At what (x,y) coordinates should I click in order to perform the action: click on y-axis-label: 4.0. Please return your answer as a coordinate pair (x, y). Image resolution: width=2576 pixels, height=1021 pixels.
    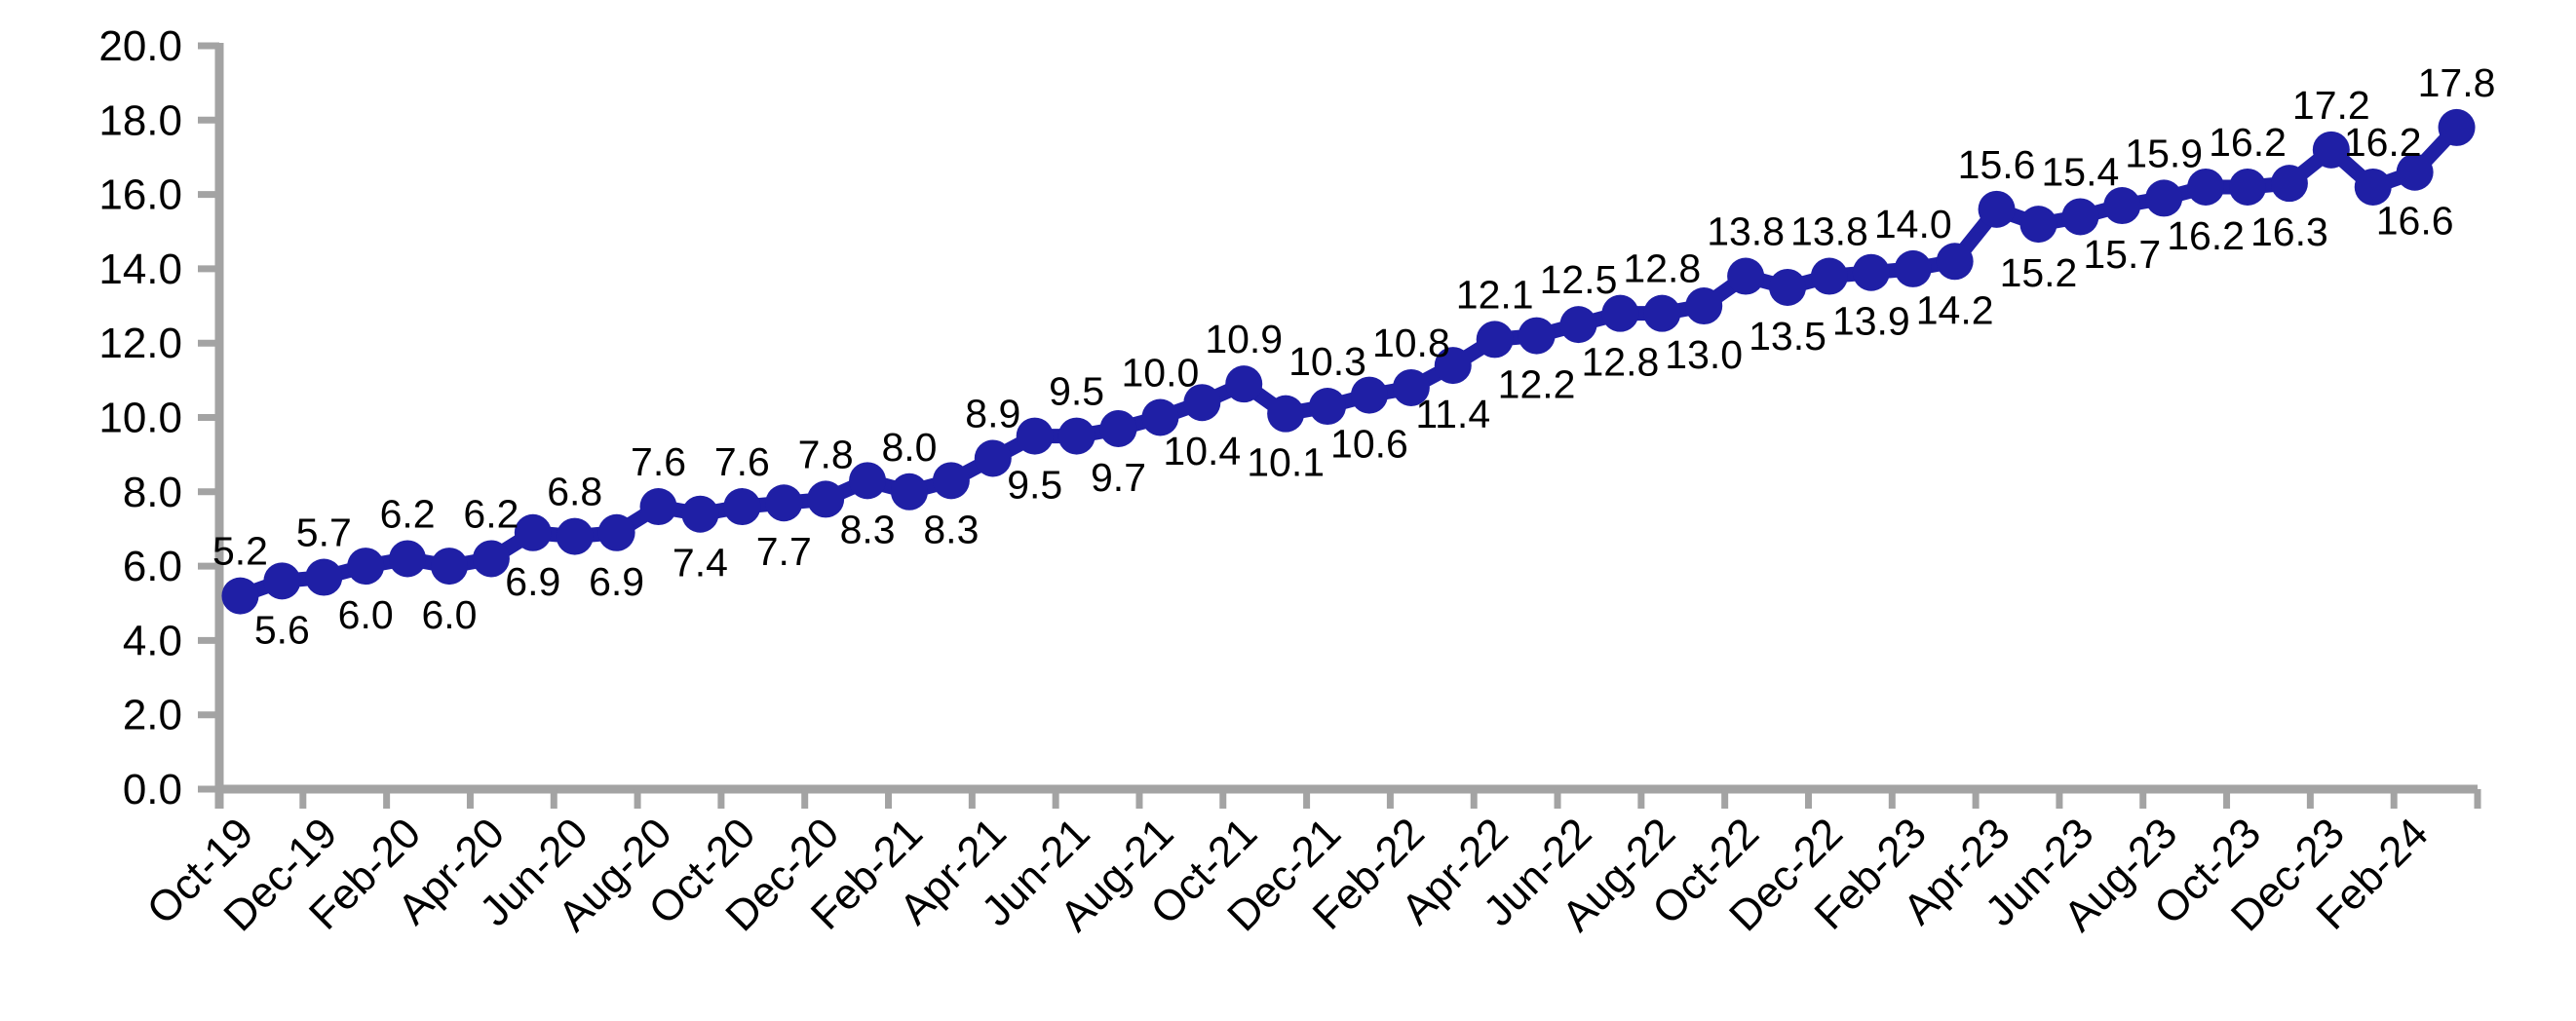
    Looking at the image, I should click on (152, 641).